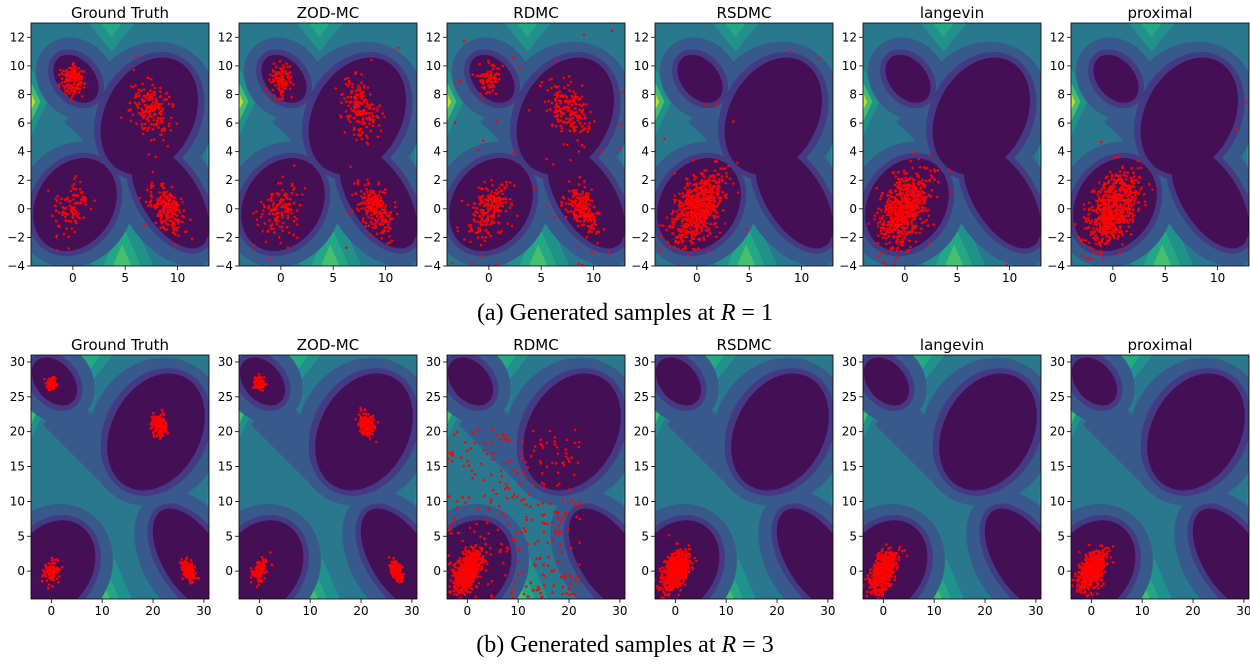  Describe the element at coordinates (489, 278) in the screenshot. I see `x-tick-label: 0` at that location.